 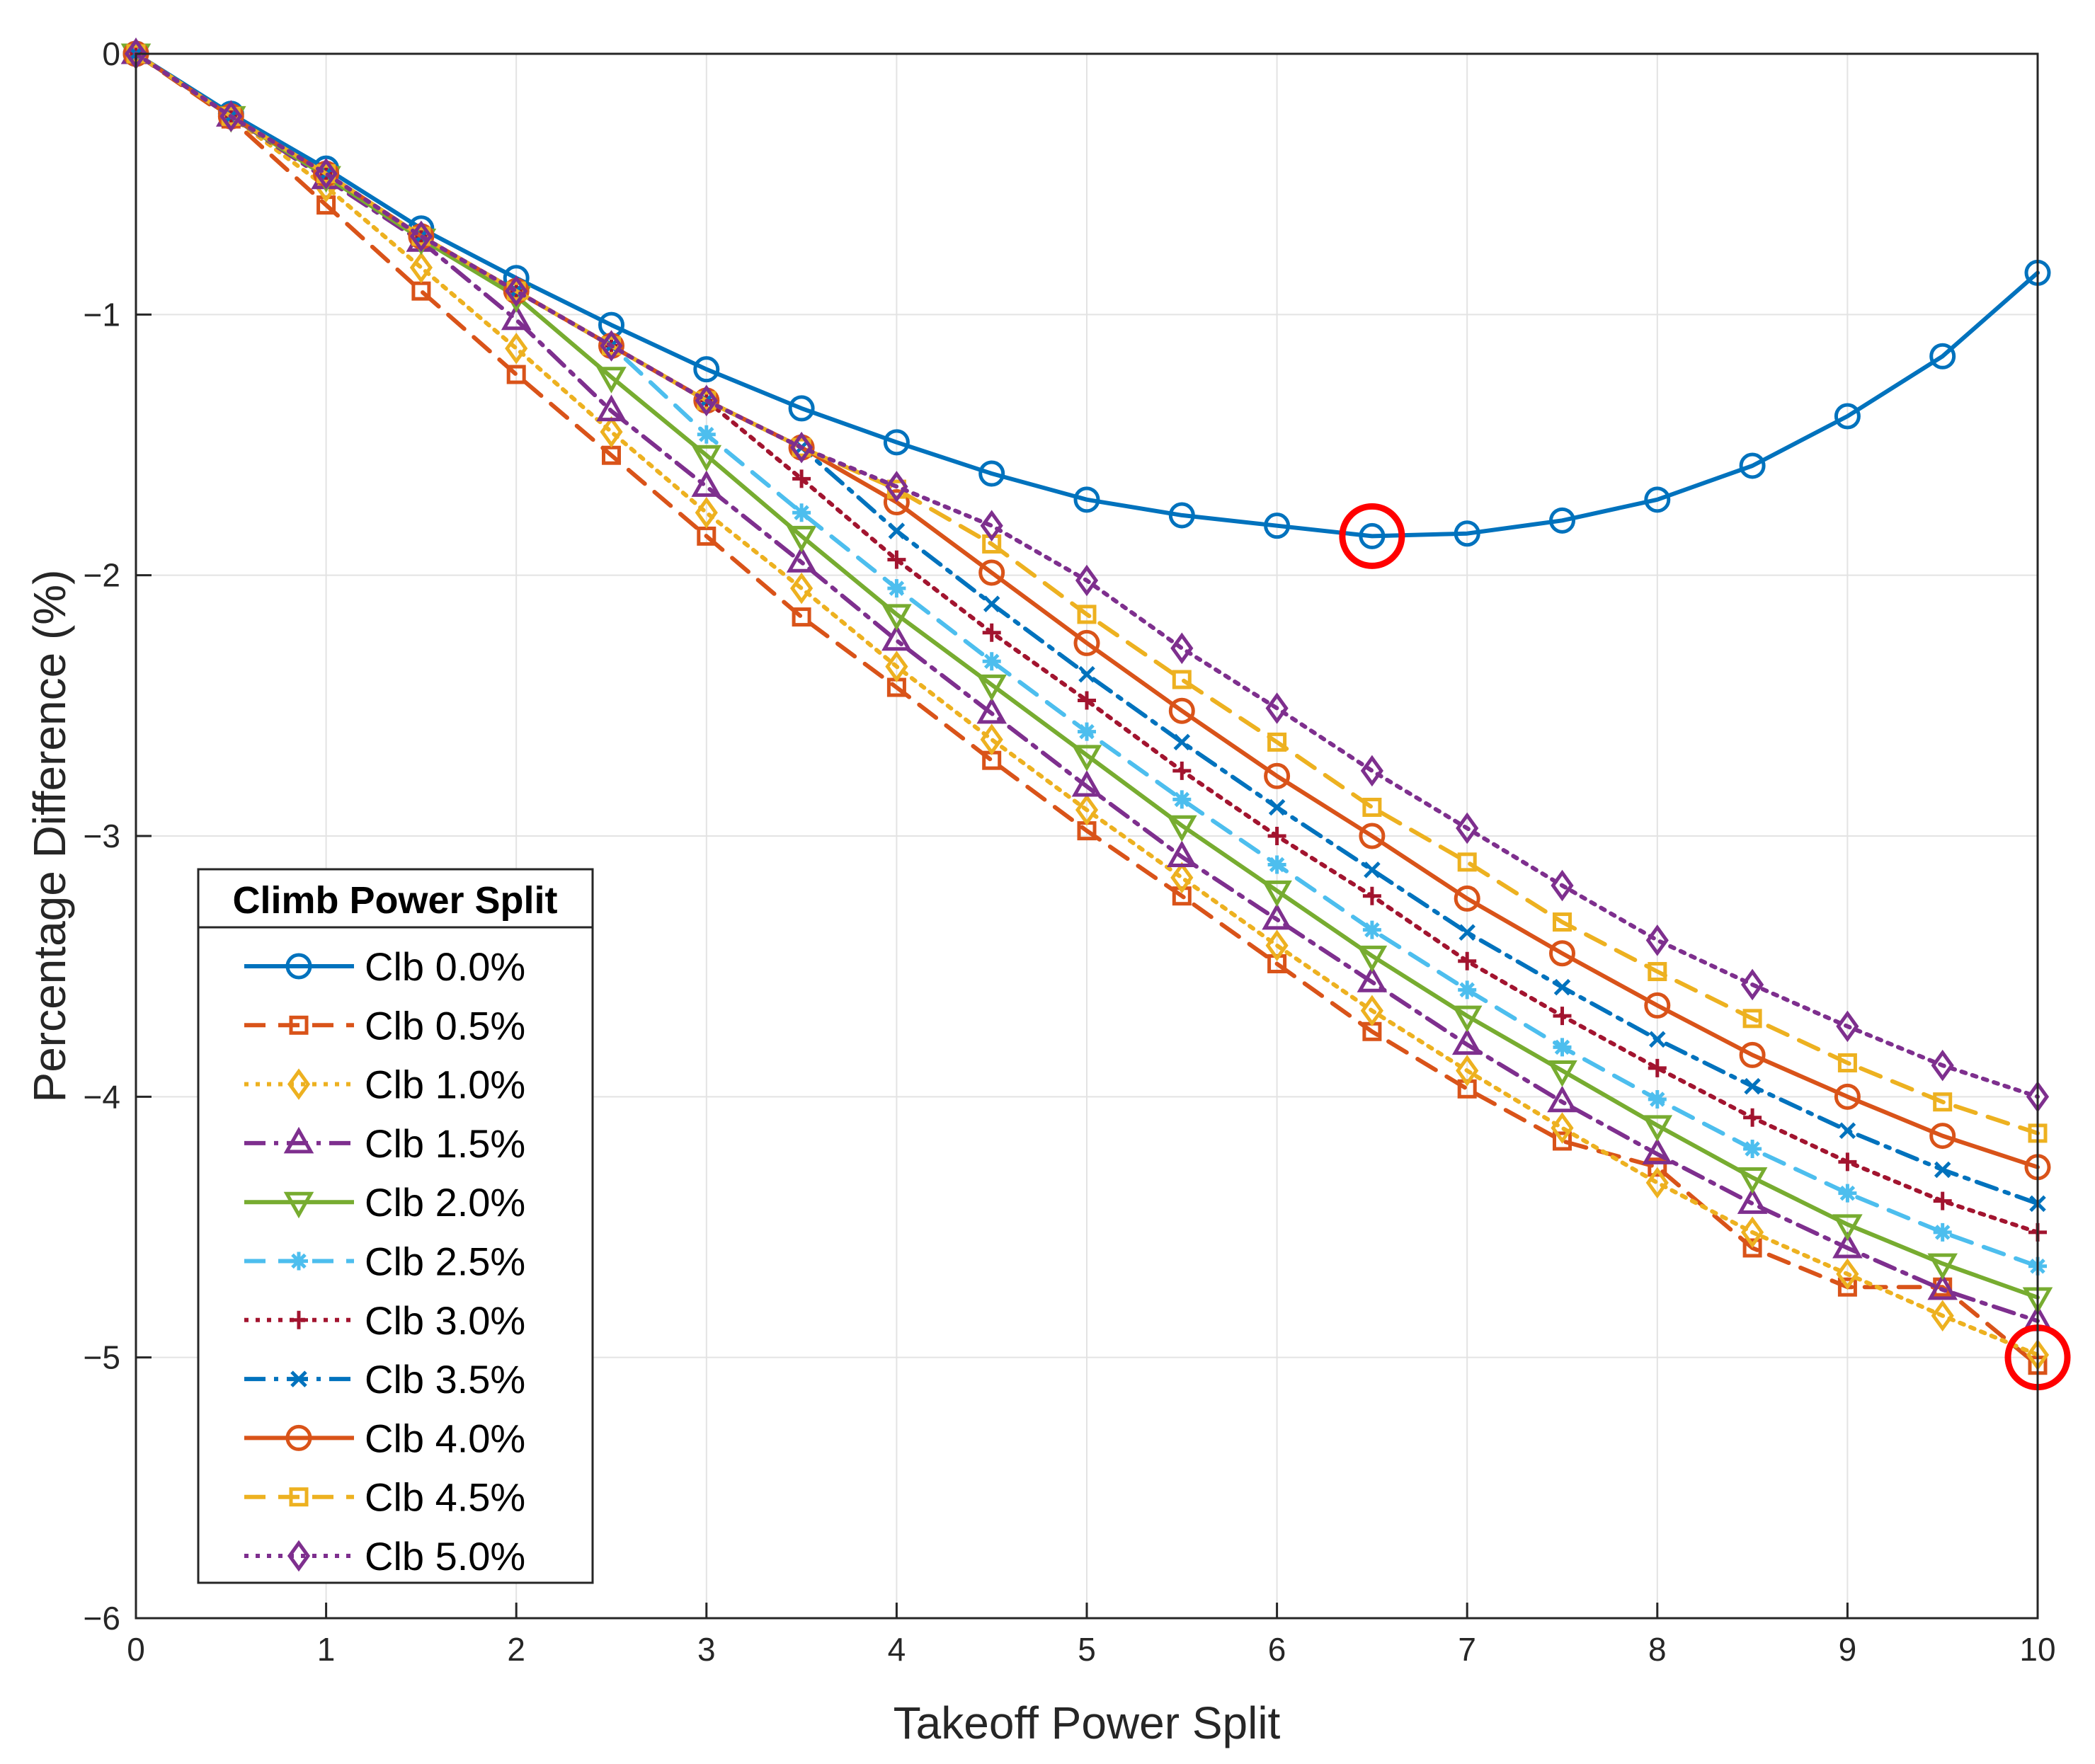 What do you see at coordinates (445, 1261) in the screenshot?
I see `legend-label: Clb 2.5%` at bounding box center [445, 1261].